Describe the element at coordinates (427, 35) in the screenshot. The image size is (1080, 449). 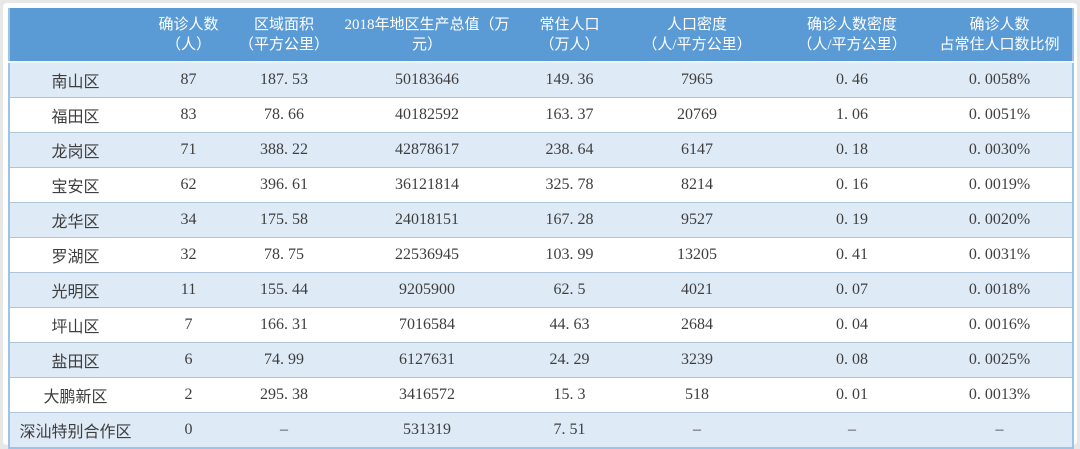
I see `column-header-3: 2018年地区生产总值（万 元）` at that location.